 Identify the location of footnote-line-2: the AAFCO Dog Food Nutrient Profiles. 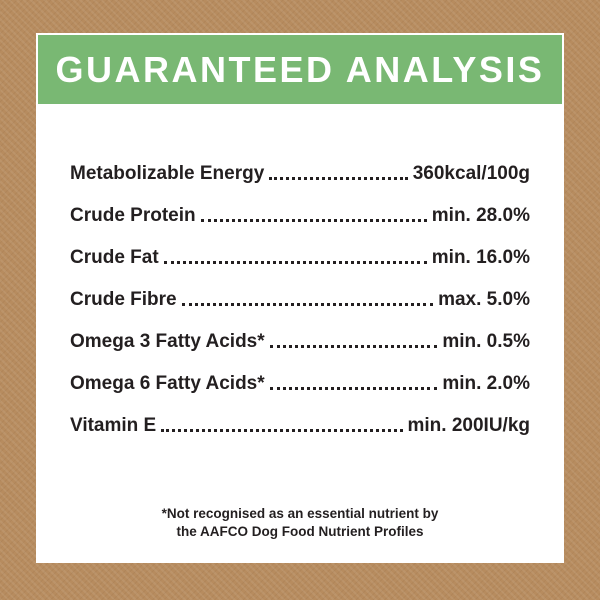
(300, 531).